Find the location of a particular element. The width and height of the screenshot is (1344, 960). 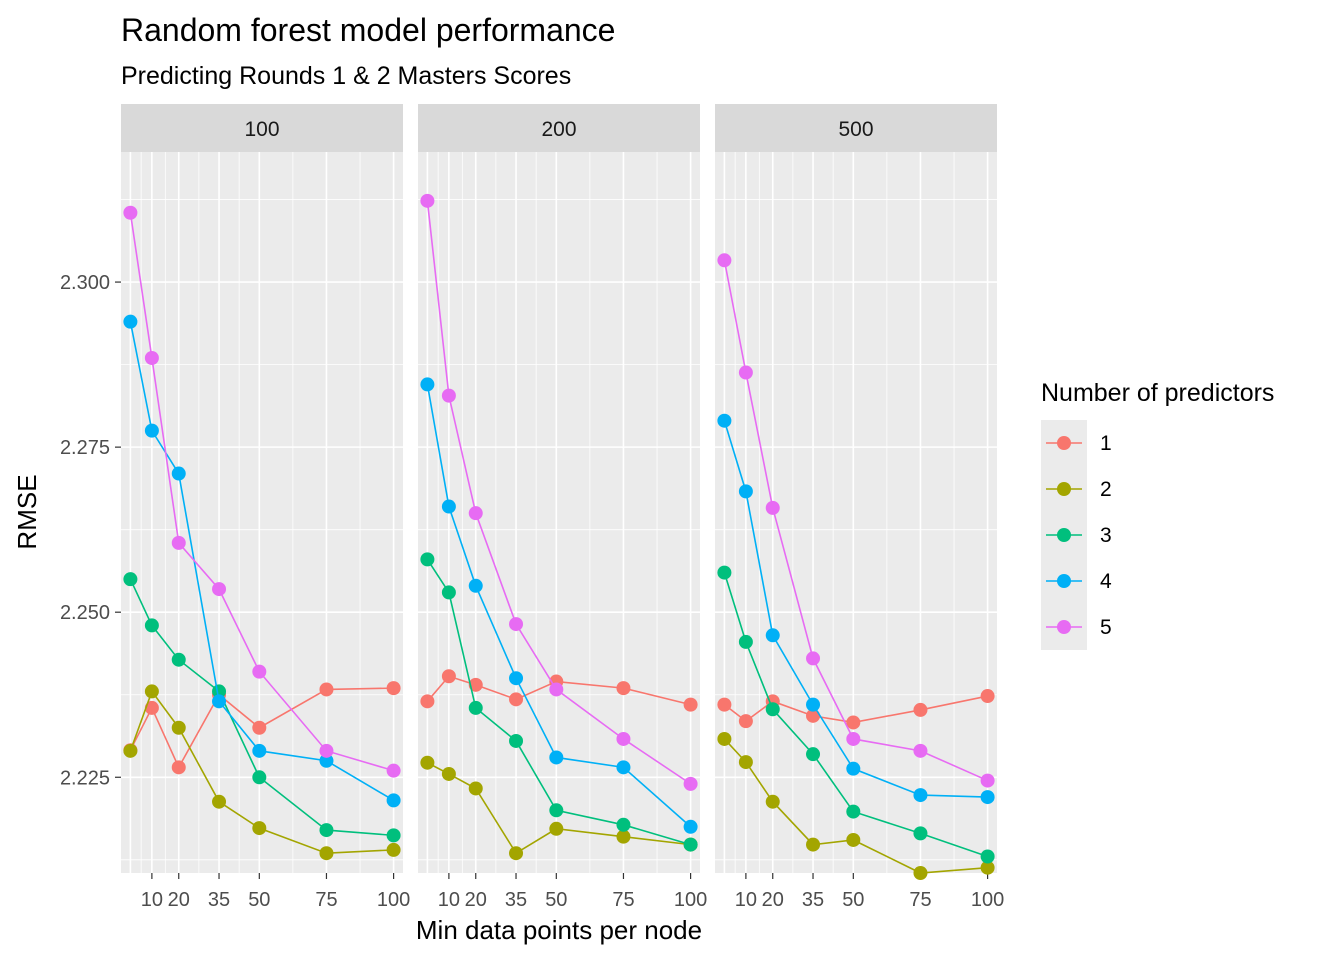

legend-label: 4 is located at coordinates (1106, 581).